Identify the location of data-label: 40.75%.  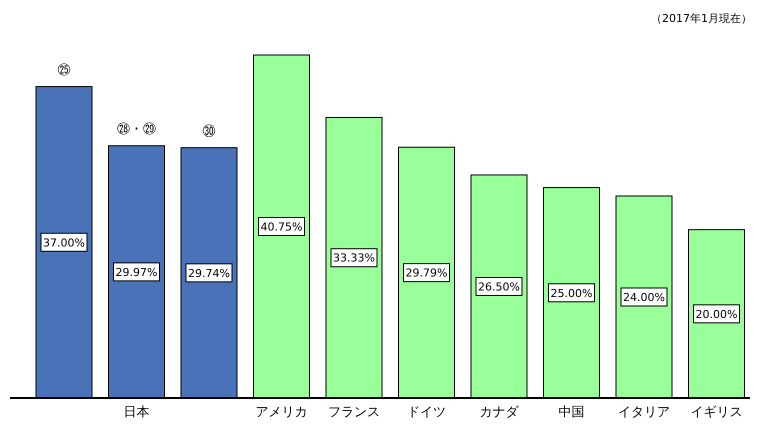
(281, 227).